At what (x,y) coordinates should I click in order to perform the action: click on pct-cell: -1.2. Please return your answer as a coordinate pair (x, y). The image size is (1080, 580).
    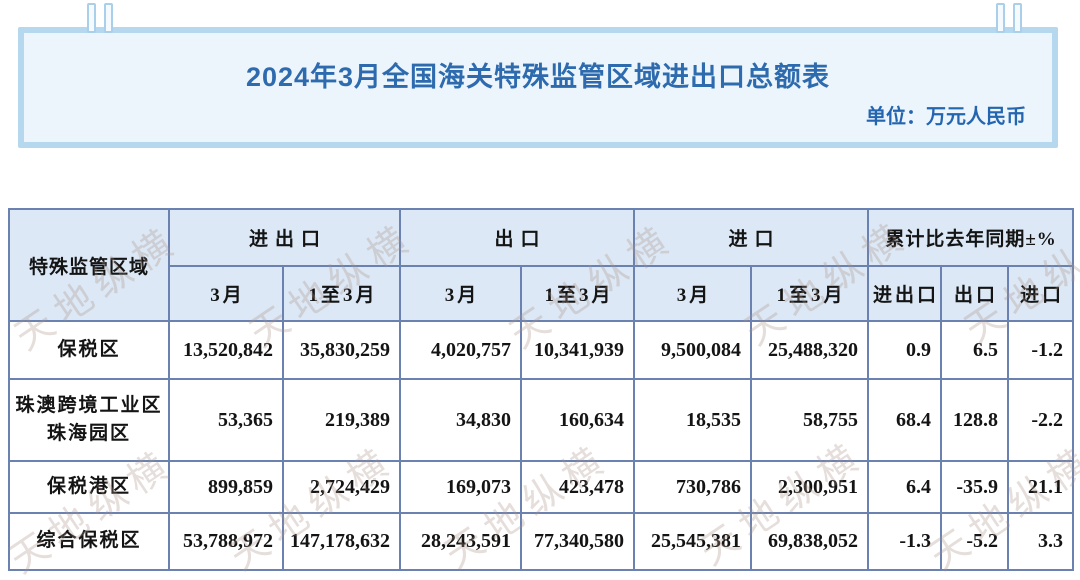
    Looking at the image, I should click on (1041, 350).